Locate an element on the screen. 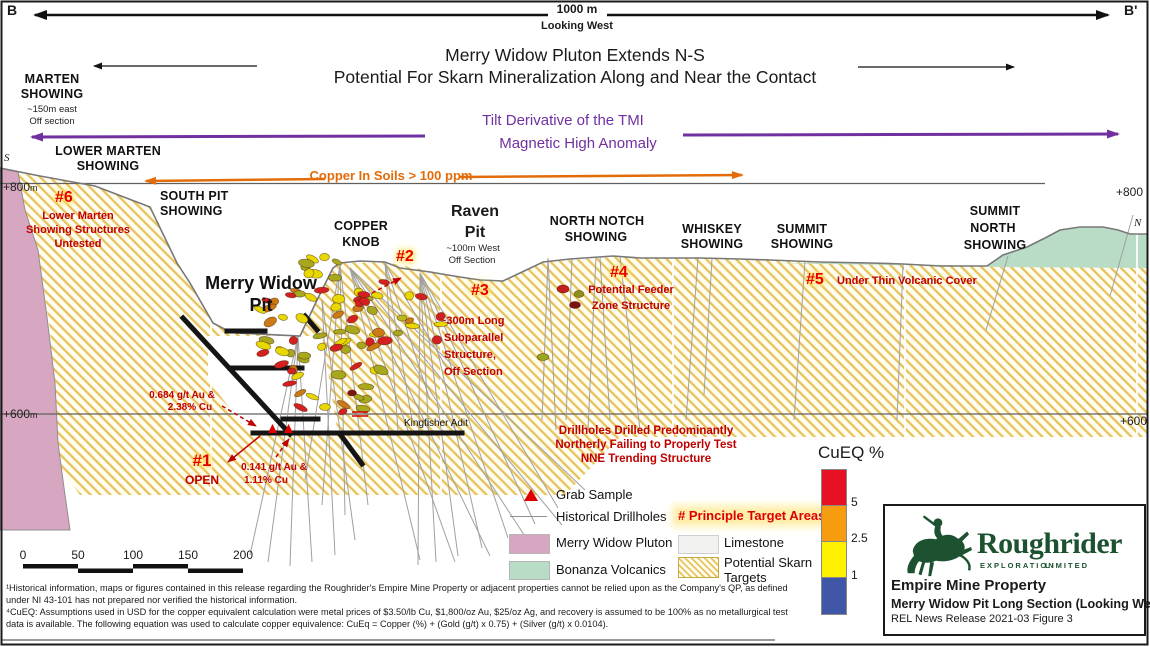 The image size is (1150, 647). scalebar-50: 50 is located at coordinates (78, 555).